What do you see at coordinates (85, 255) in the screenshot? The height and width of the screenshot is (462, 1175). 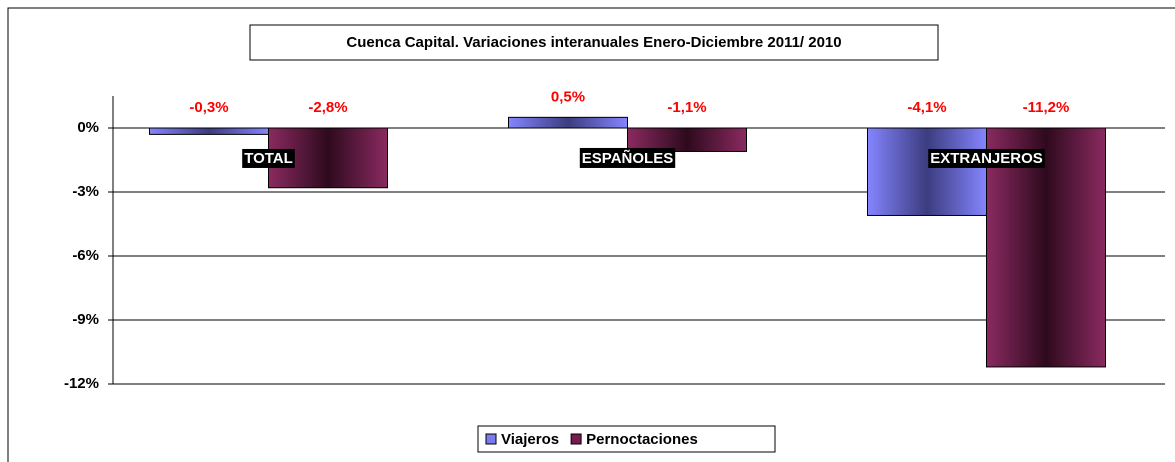 I see `y-tick-label: -6%` at bounding box center [85, 255].